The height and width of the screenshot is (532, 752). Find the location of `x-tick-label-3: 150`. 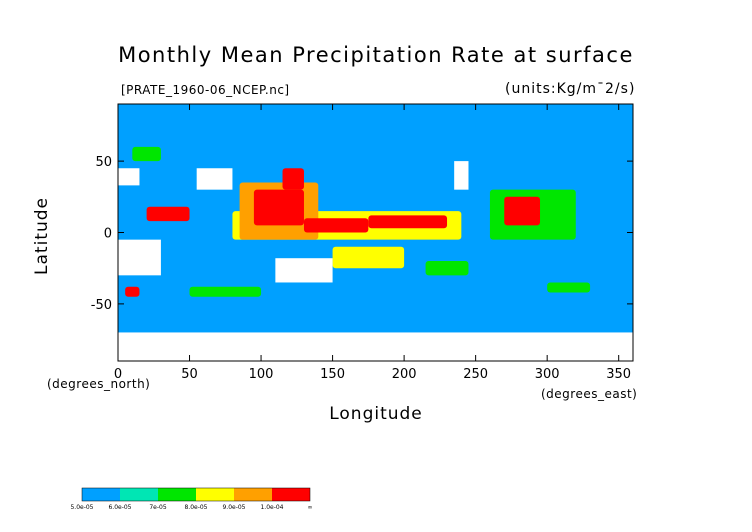

x-tick-label-3: 150 is located at coordinates (332, 374).